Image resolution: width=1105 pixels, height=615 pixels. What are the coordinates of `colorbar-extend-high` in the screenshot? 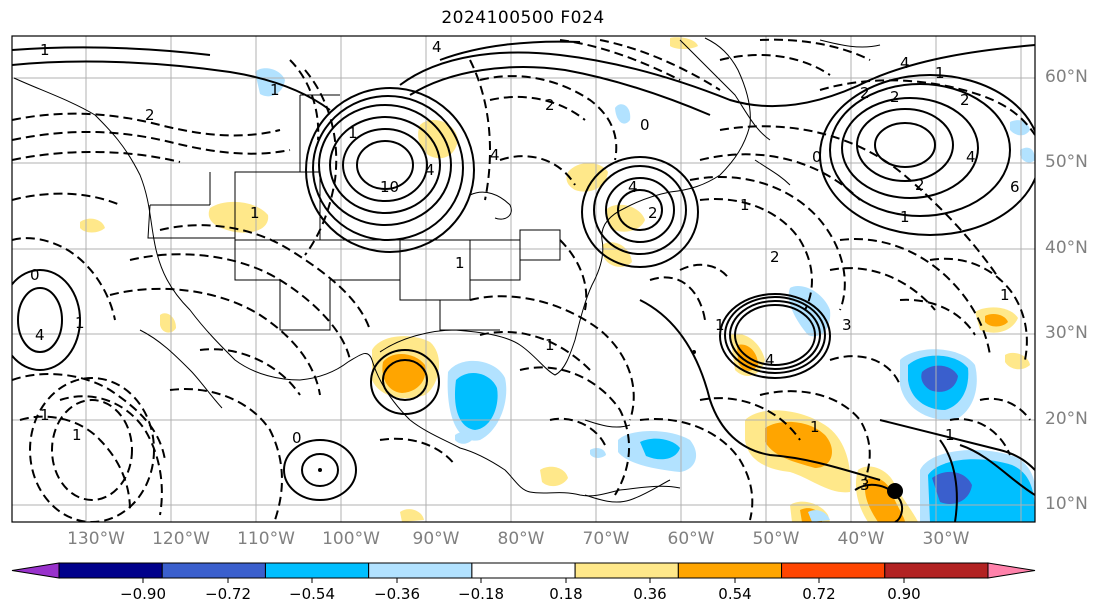 It's located at (1011, 570).